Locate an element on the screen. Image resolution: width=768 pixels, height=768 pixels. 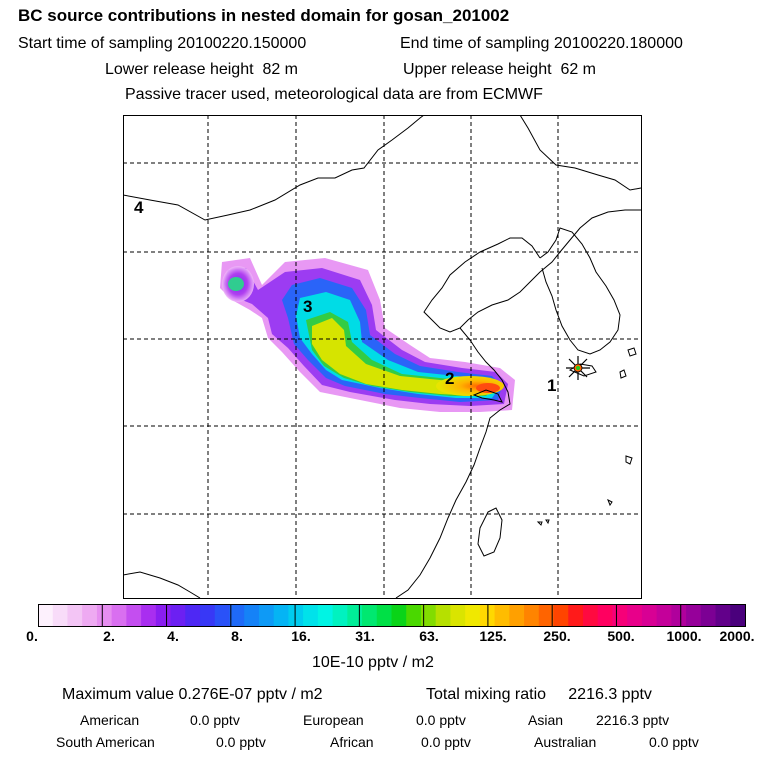
european-label: European is located at coordinates (333, 720).